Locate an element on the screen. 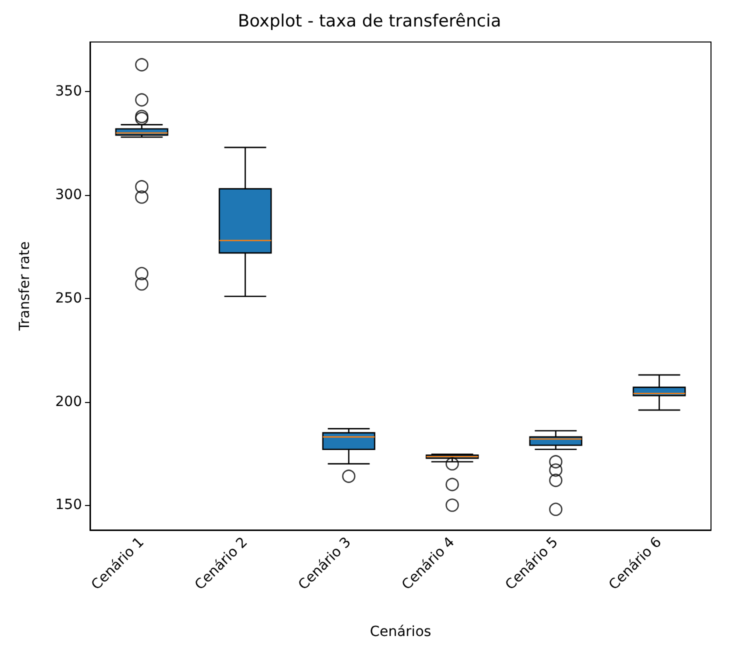 This screenshot has height=648, width=739. x-axis-title: Cenários is located at coordinates (401, 632).